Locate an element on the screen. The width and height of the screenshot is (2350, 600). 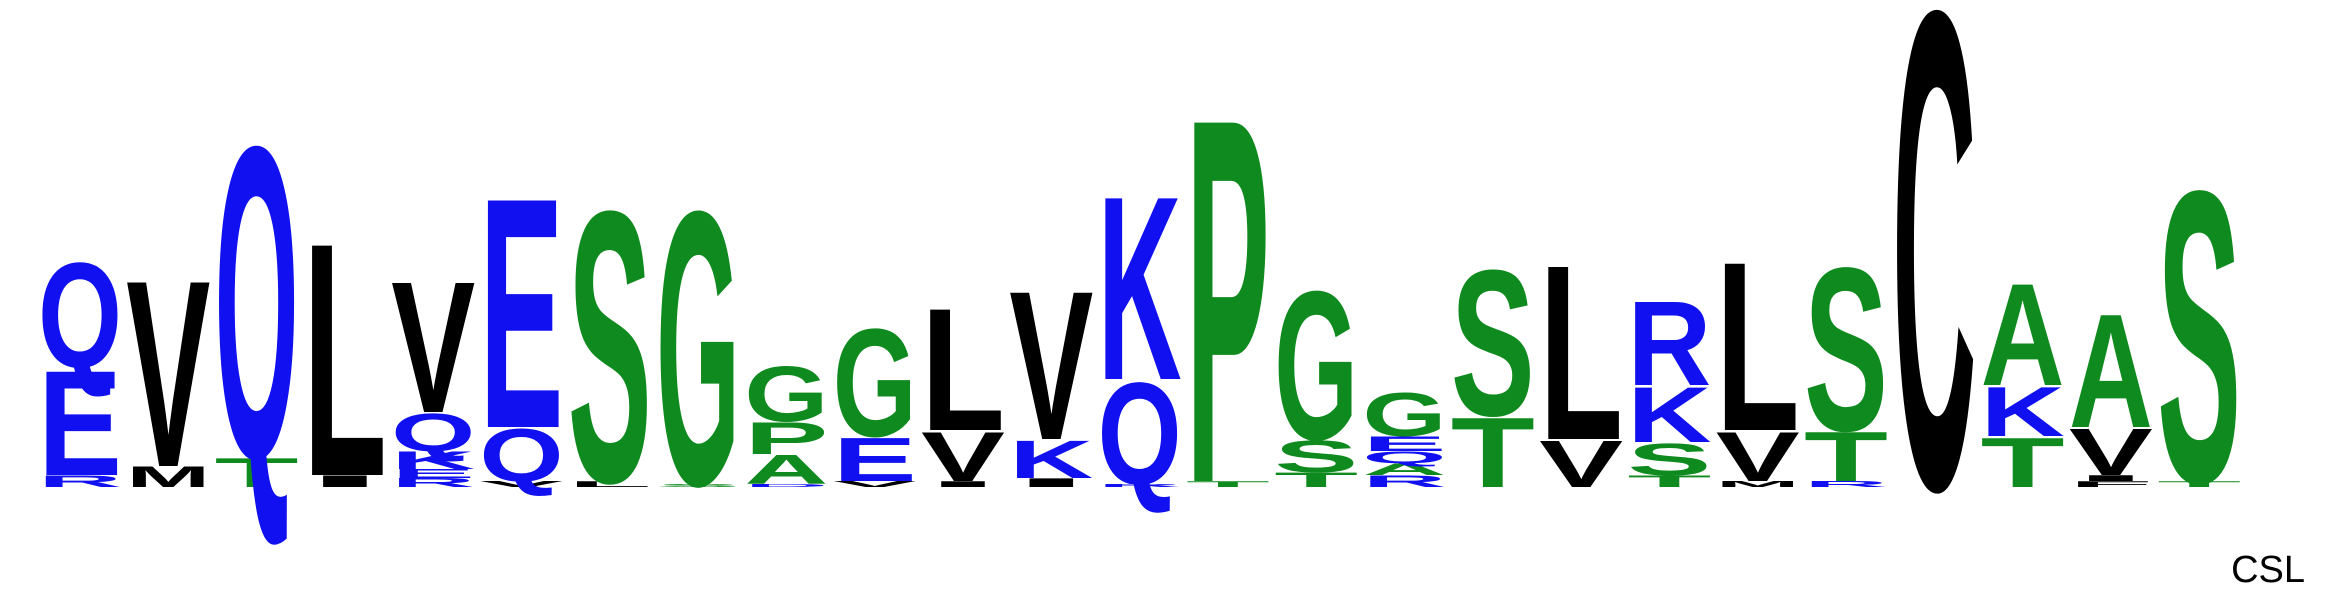
residue-g-pos9: G is located at coordinates (786, 394).